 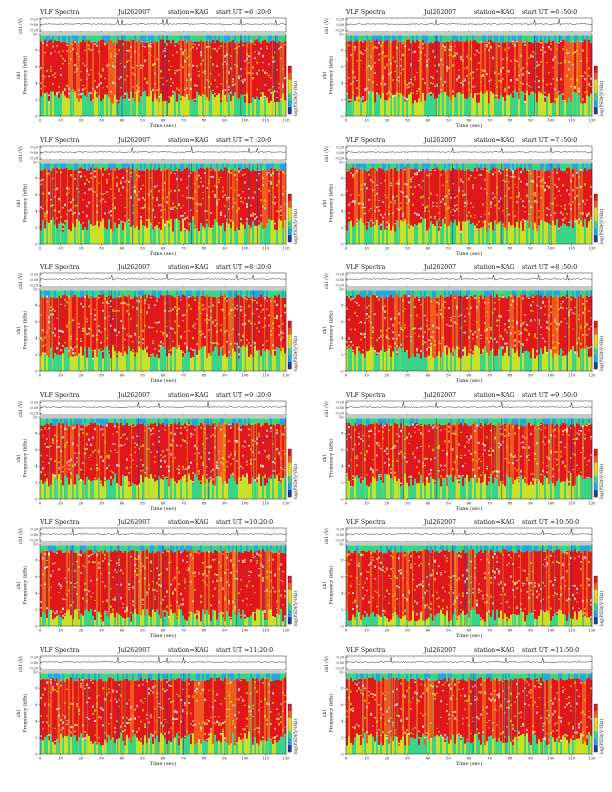 What do you see at coordinates (163, 162) in the screenshot?
I see `spec-top-gap` at bounding box center [163, 162].